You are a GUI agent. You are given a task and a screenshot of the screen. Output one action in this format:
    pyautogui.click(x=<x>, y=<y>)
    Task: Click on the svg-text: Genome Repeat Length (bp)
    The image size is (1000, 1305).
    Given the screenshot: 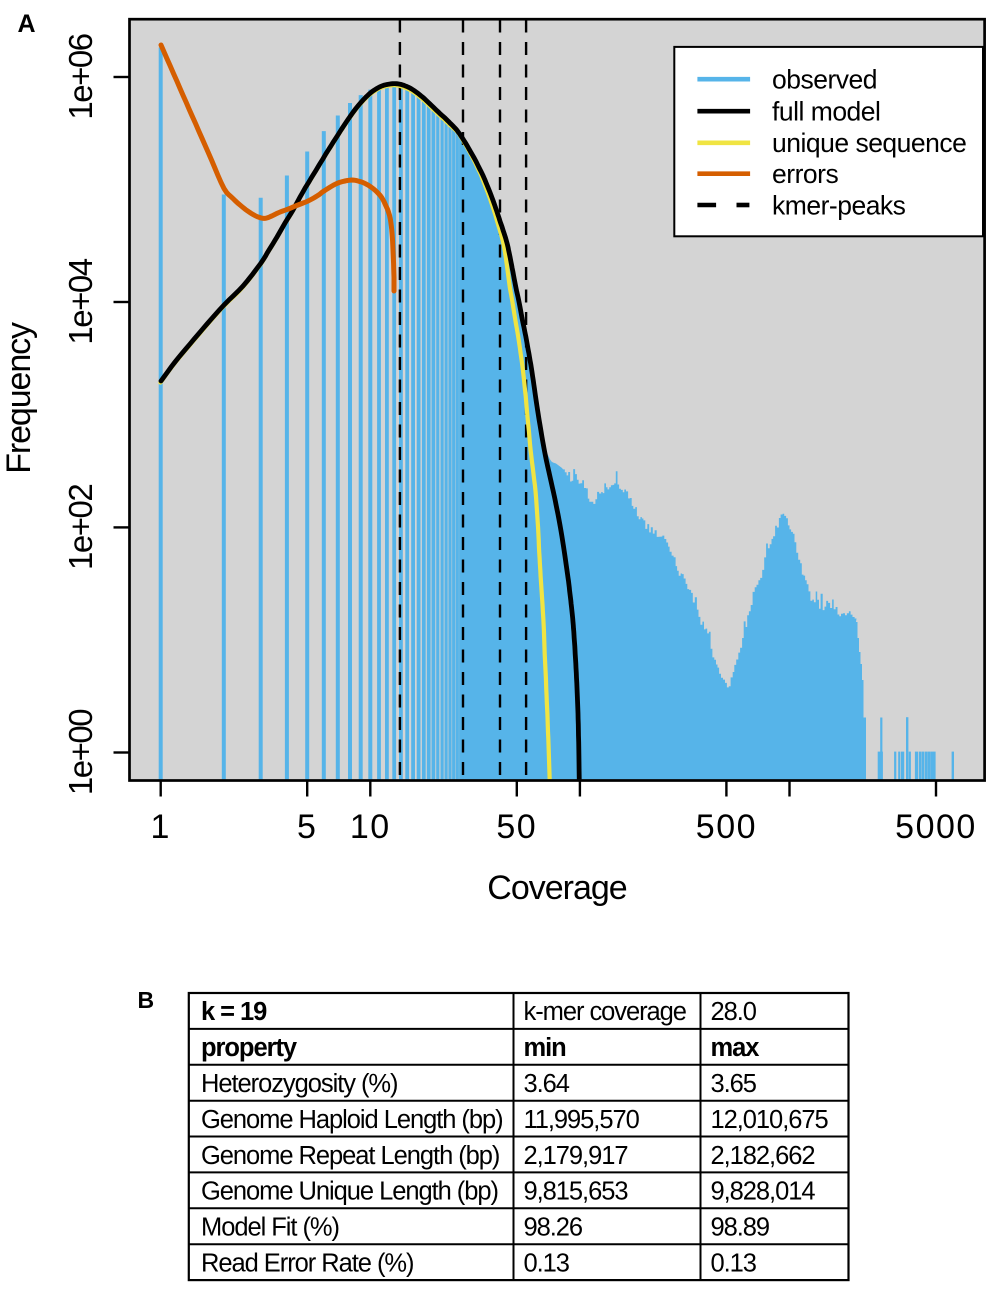 What is the action you would take?
    pyautogui.click(x=350, y=1156)
    